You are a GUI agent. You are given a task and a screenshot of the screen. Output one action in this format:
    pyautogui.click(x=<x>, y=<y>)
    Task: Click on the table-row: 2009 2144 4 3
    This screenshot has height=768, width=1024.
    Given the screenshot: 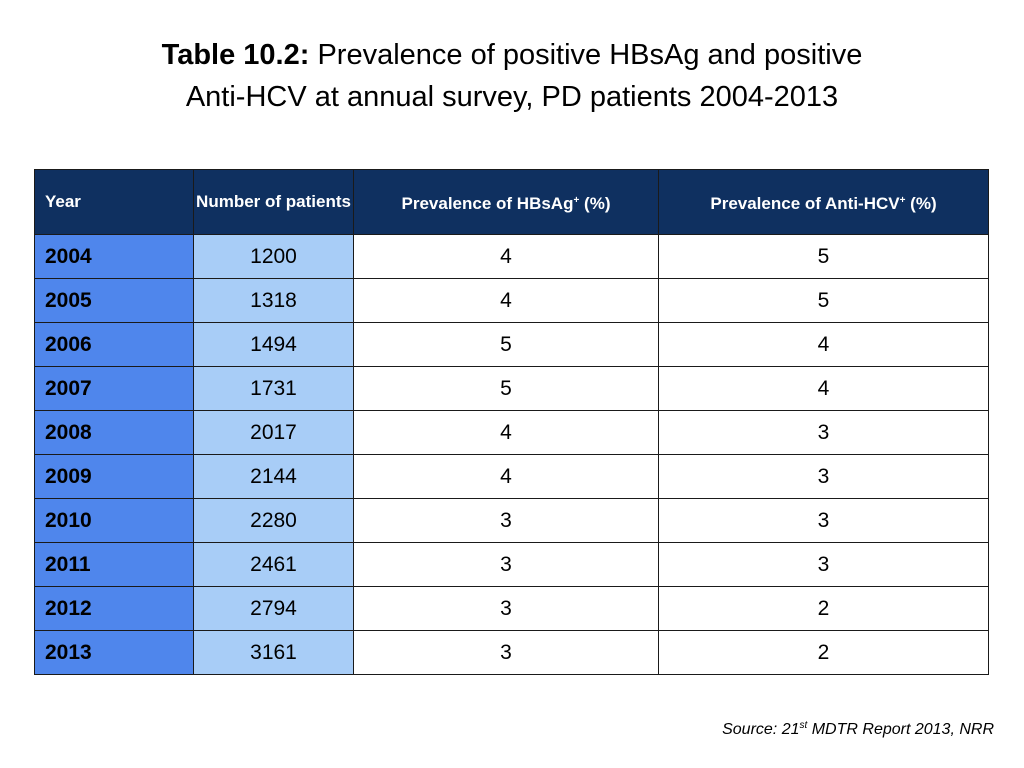 What is the action you would take?
    pyautogui.click(x=511, y=476)
    